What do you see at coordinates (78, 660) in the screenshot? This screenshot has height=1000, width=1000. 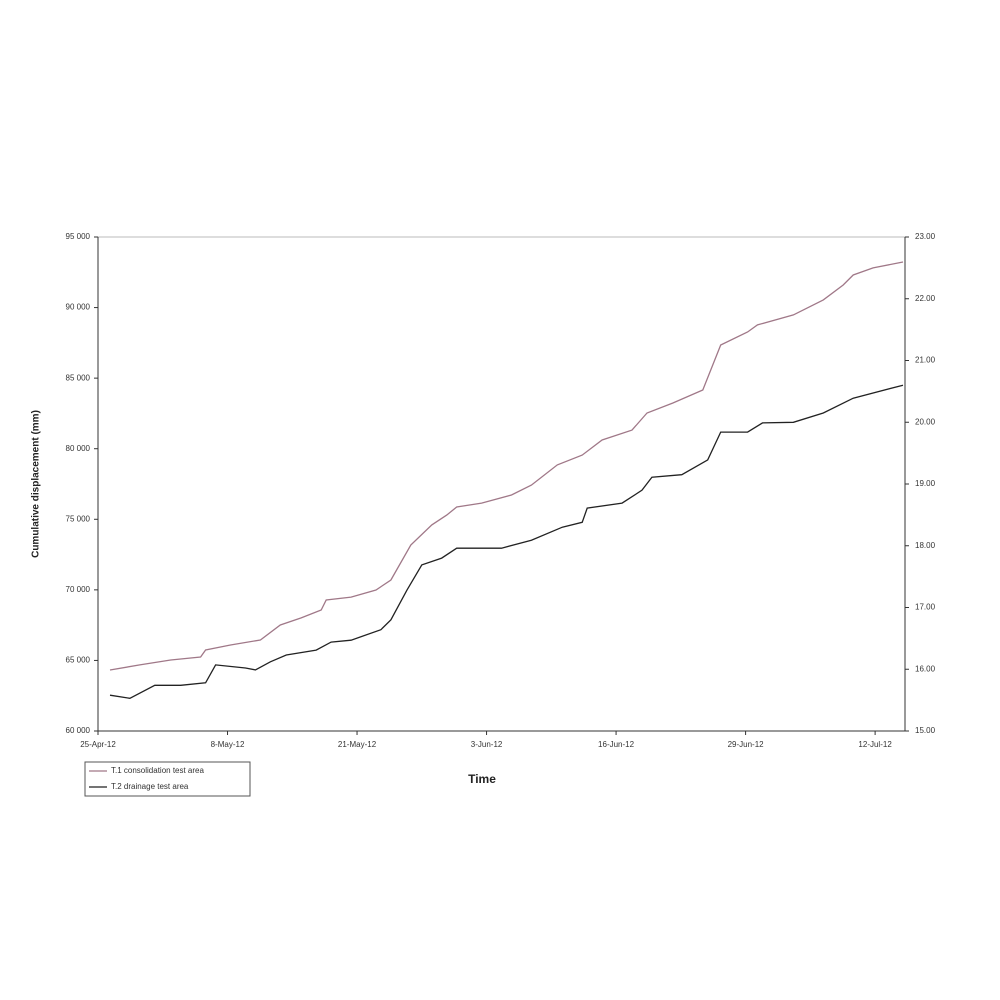 I see `y-tick-label: 65 000` at bounding box center [78, 660].